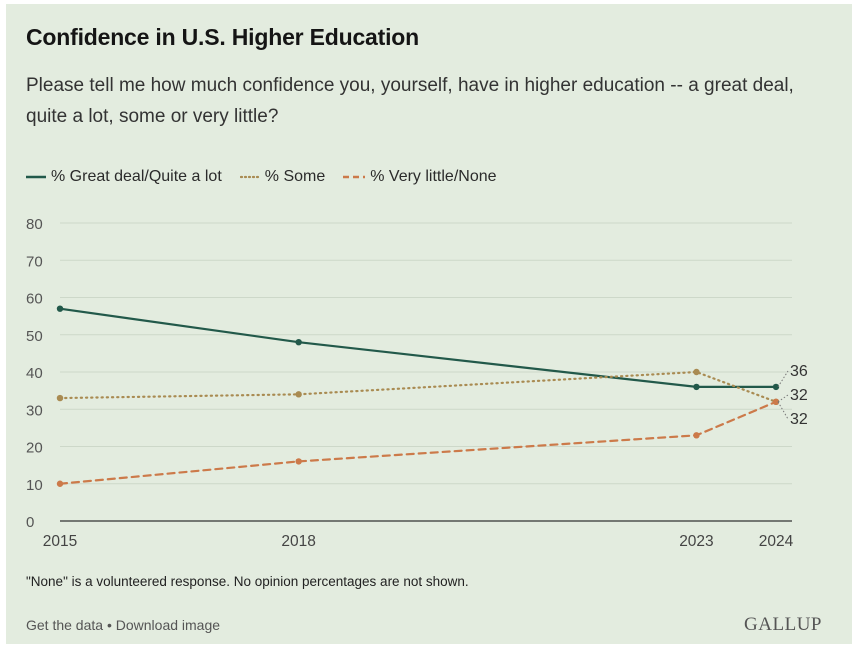 The image size is (858, 654). I want to click on download-image-link: Download image, so click(168, 625).